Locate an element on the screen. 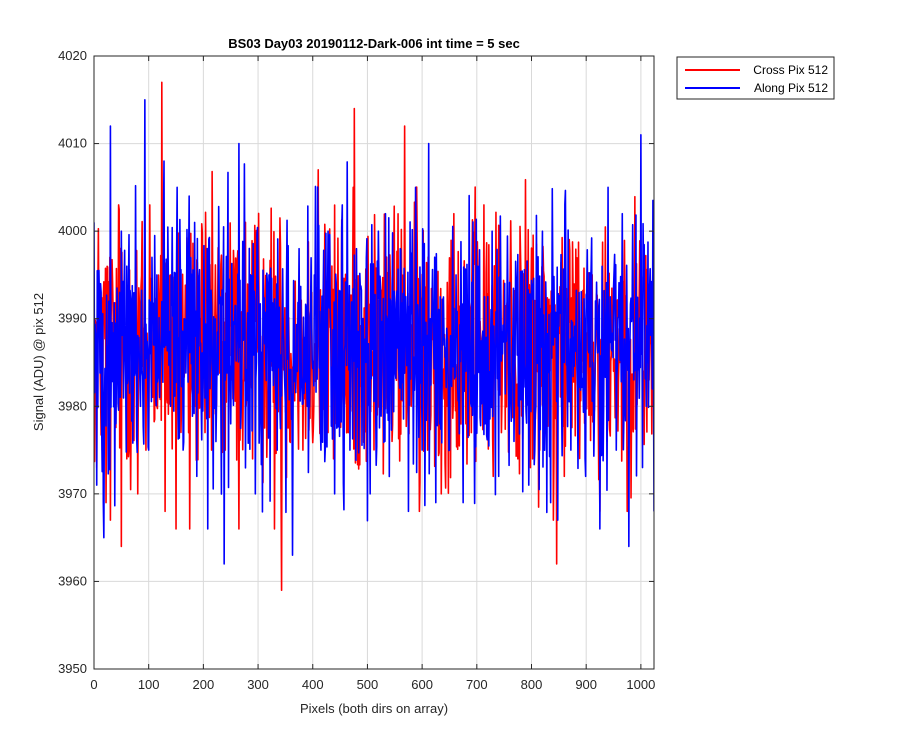  x-tick-label: 0 is located at coordinates (93, 684).